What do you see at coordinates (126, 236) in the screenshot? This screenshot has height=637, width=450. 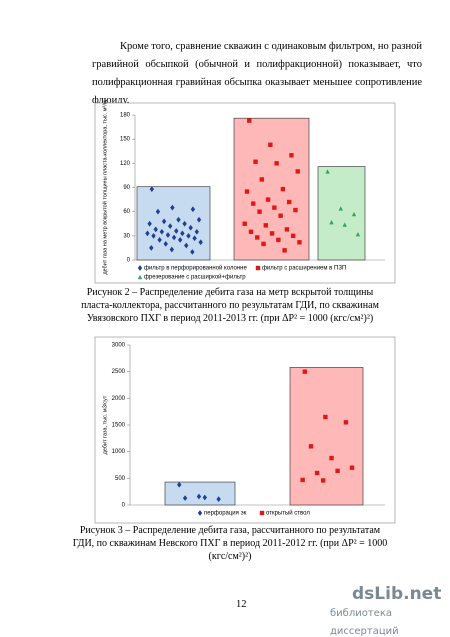 I see `y-tick-label: 30` at bounding box center [126, 236].